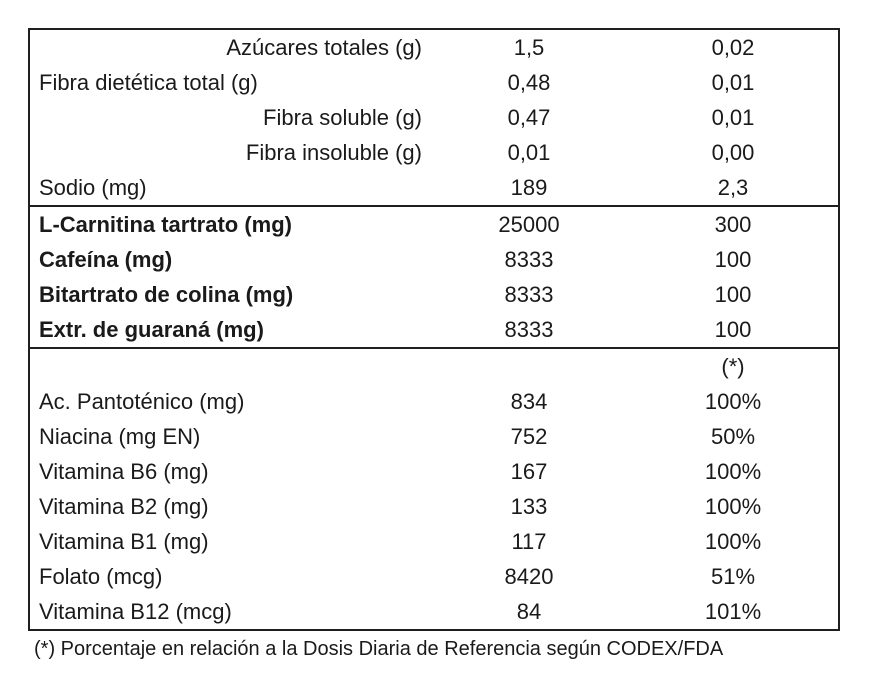  What do you see at coordinates (733, 611) in the screenshot?
I see `percent-value: 101%` at bounding box center [733, 611].